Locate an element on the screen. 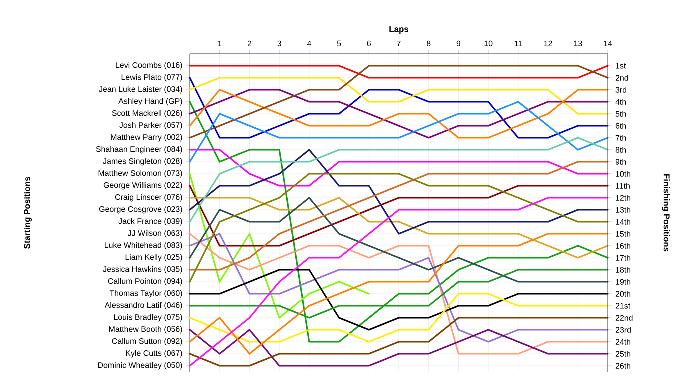  y-axis-title: Finishing Positions is located at coordinates (666, 213).